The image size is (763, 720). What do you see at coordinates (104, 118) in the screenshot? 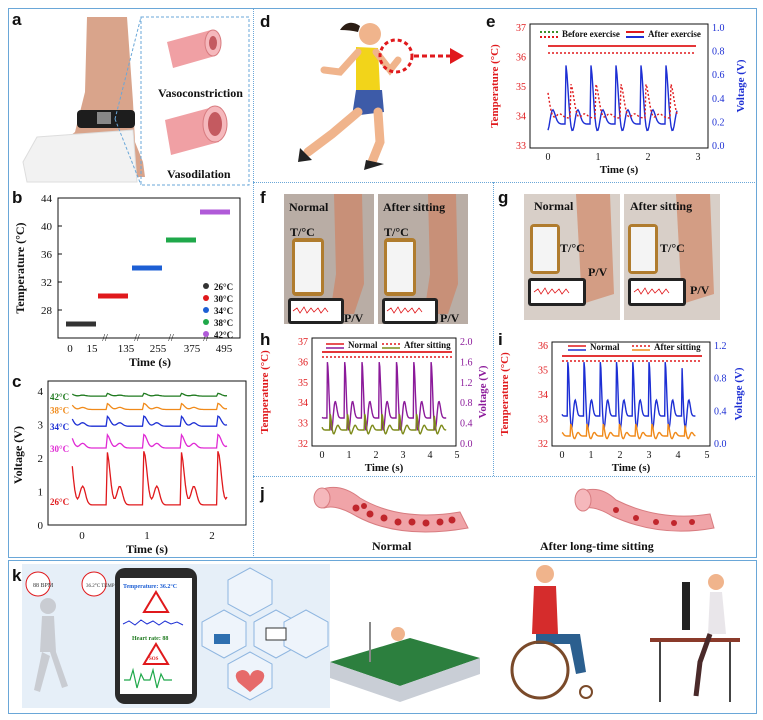
I see `sensor-patch` at bounding box center [104, 118].